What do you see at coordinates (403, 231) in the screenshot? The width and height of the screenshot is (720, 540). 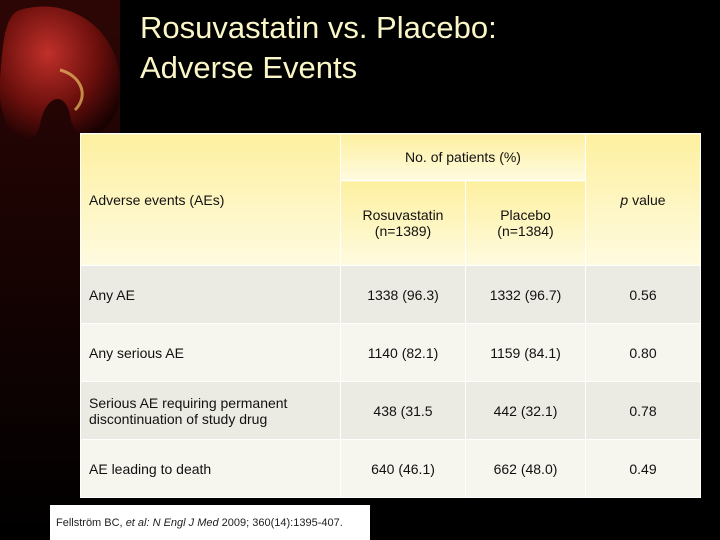 I see `header-text: (n=1389)` at bounding box center [403, 231].